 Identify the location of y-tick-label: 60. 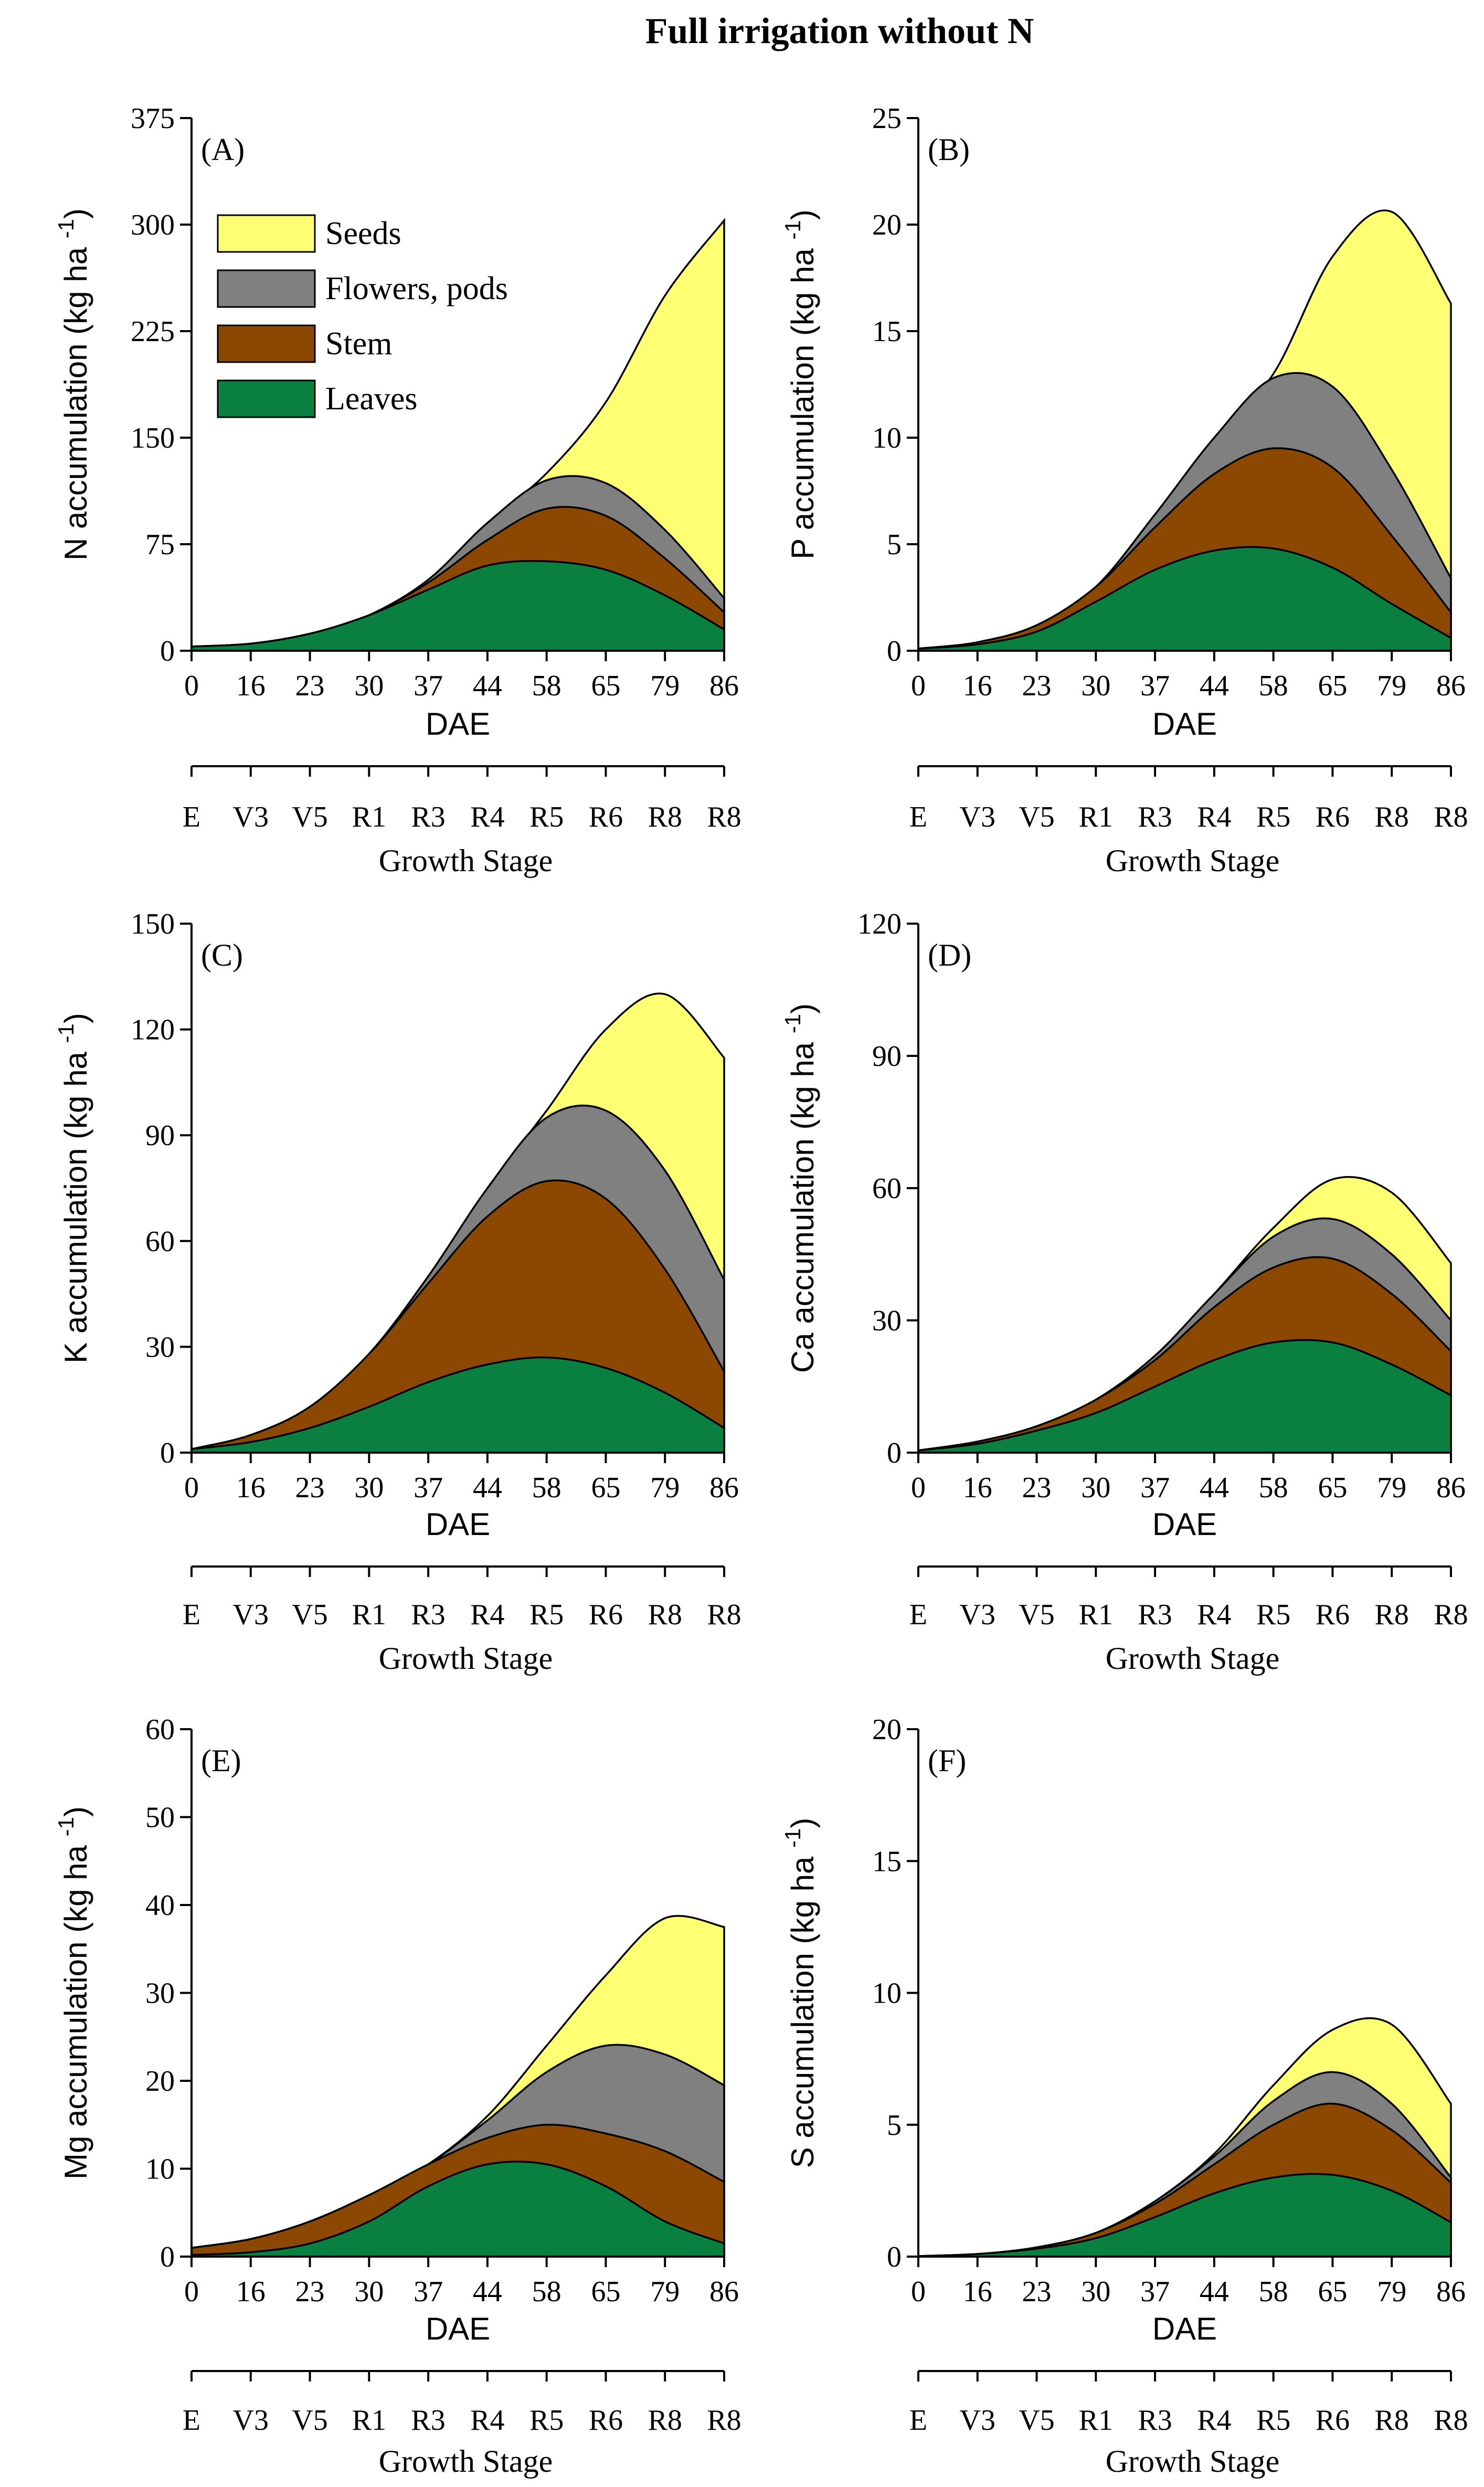
(160, 1241).